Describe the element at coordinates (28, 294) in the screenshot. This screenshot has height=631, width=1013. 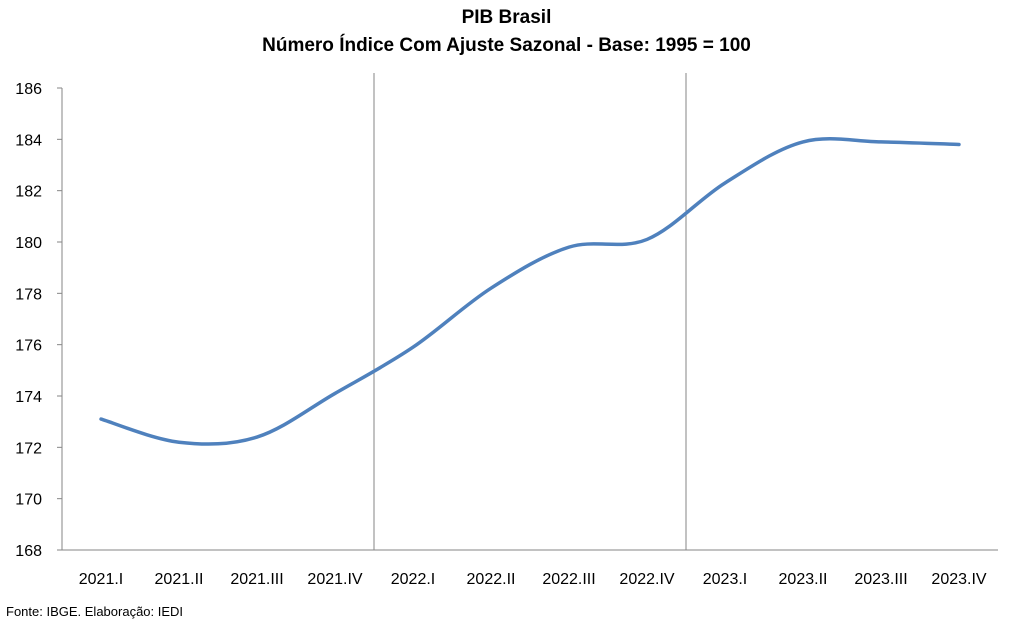
I see `y-tick-label: 178` at that location.